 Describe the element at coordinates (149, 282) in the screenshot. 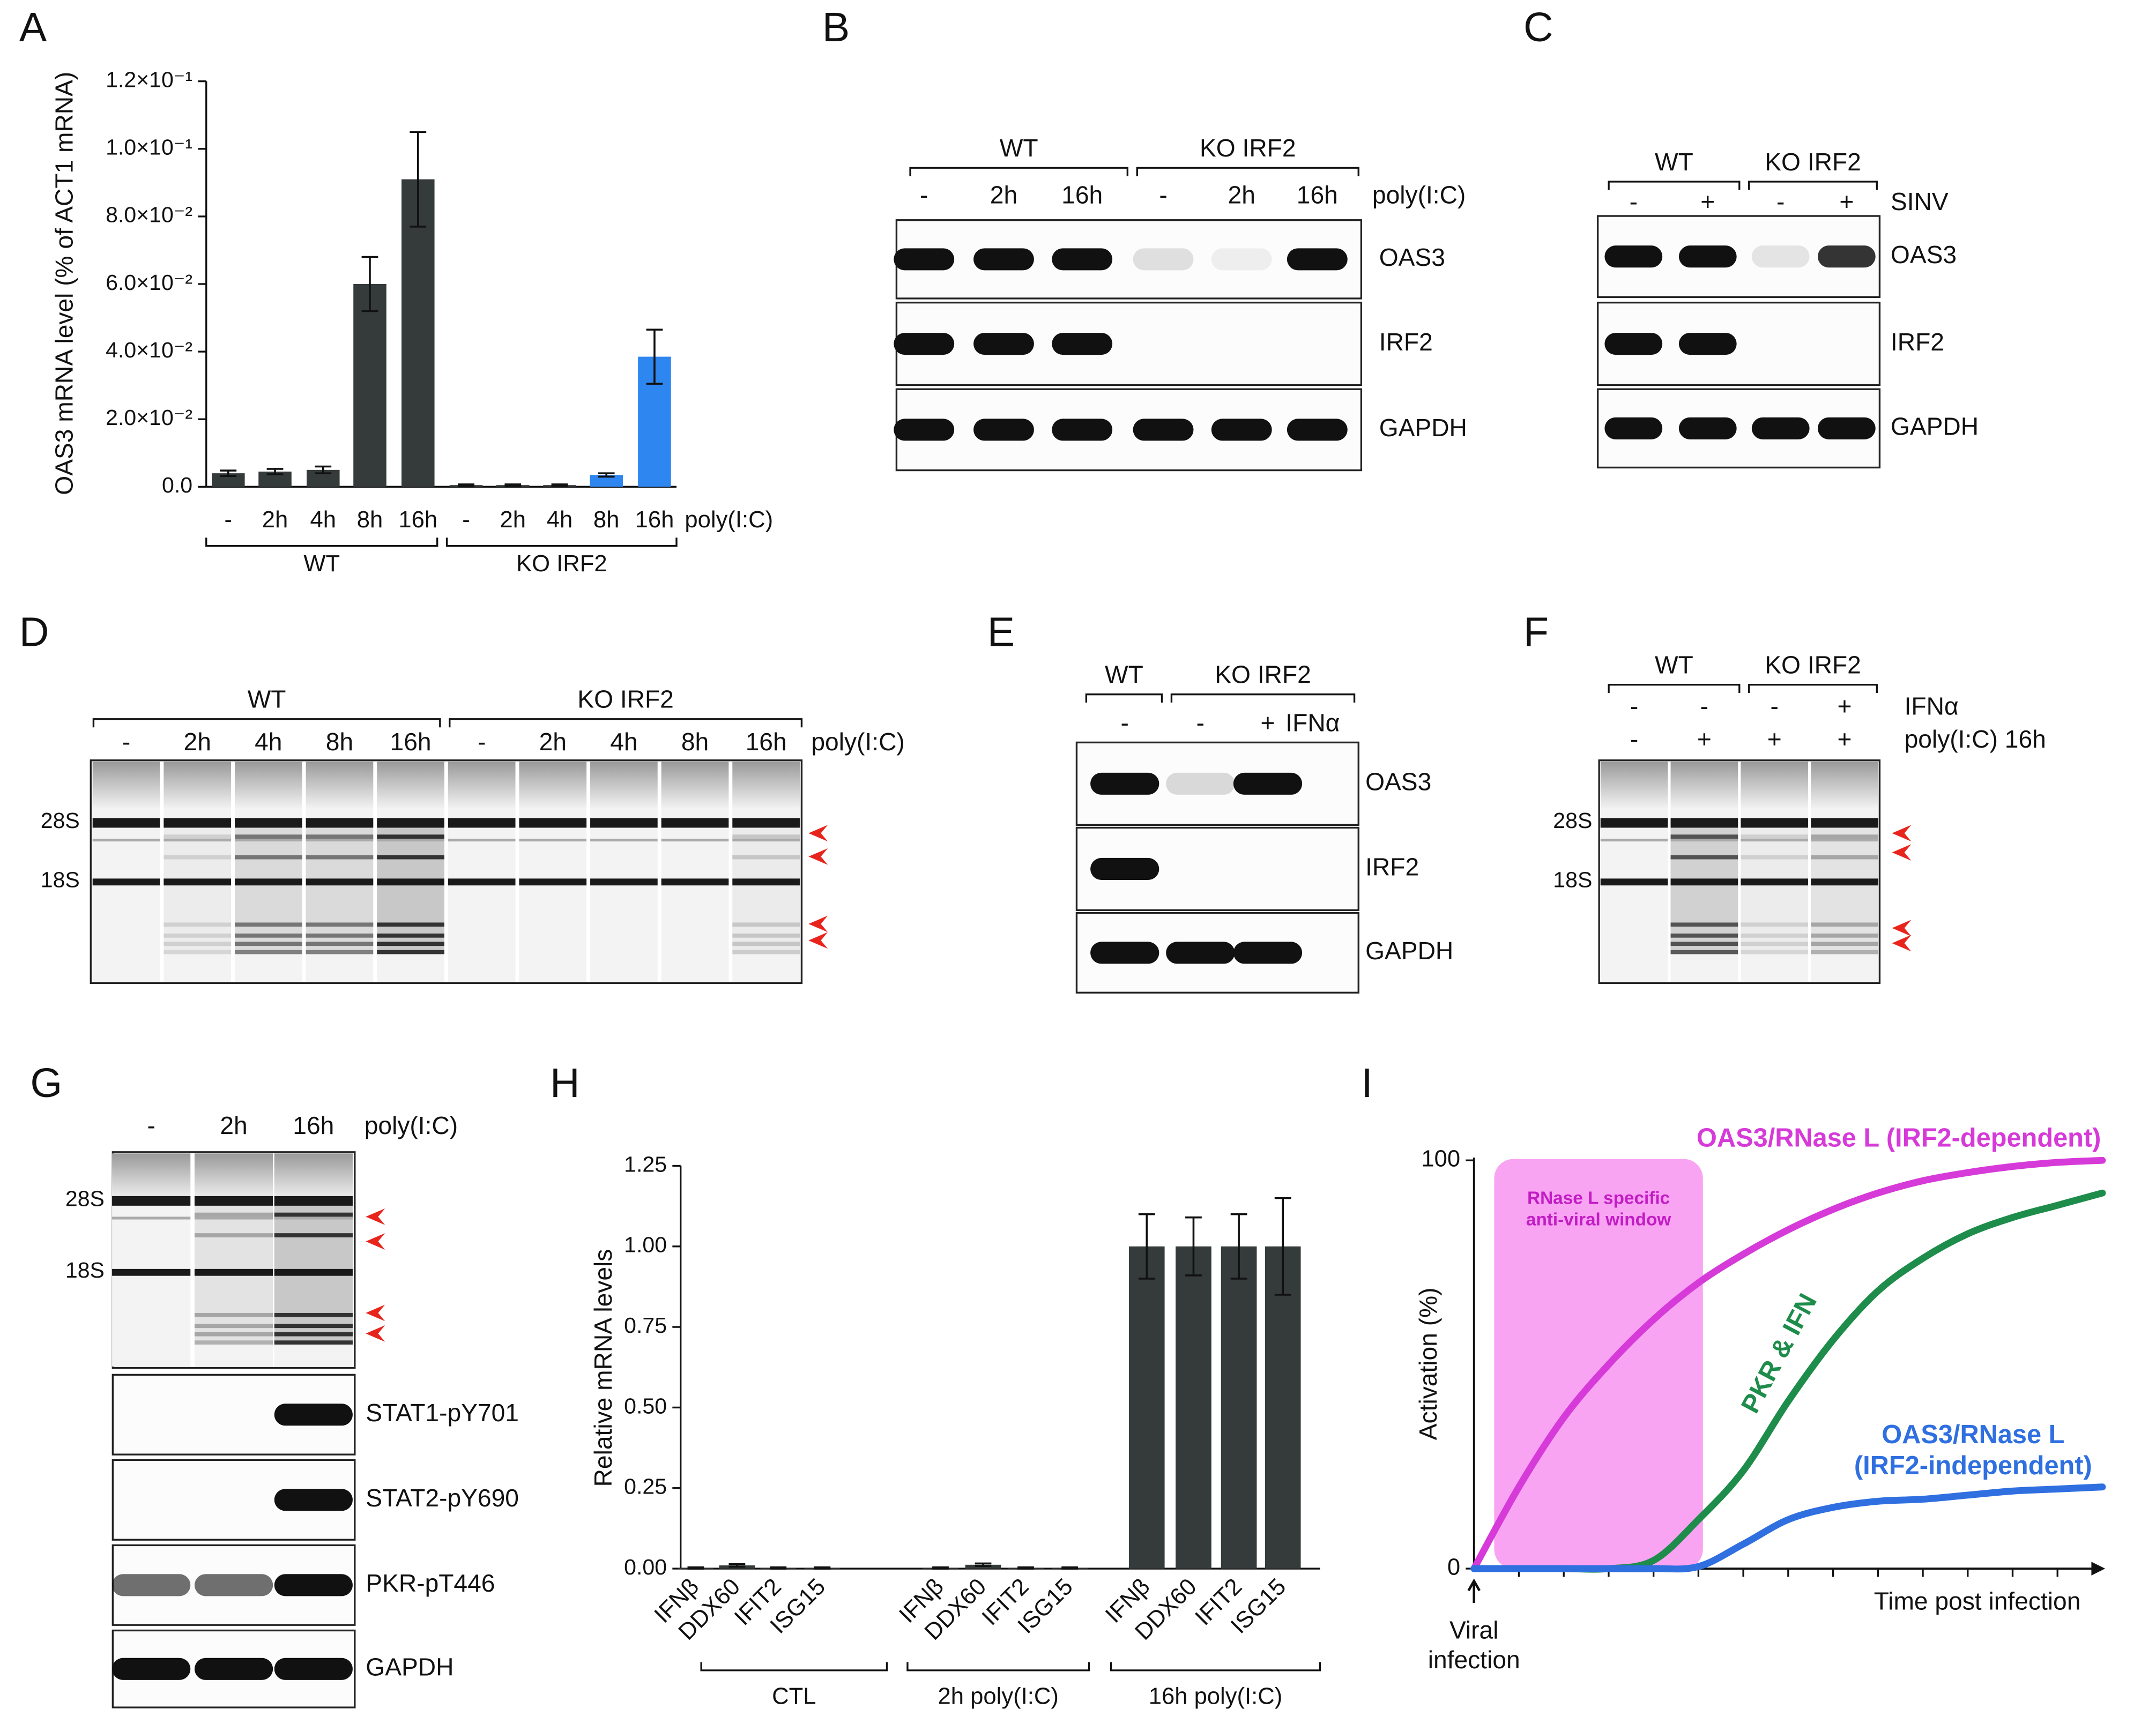

I see `y-tick-label: 6.0×10⁻²` at that location.